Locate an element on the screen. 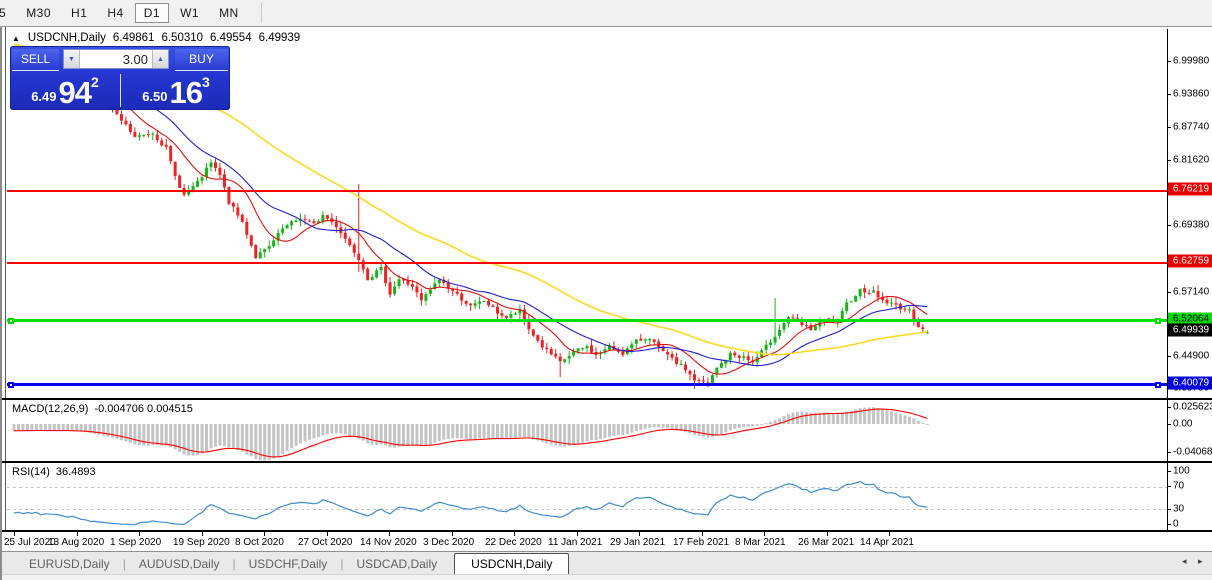 The width and height of the screenshot is (1212, 580). hline-support-blue-left-handle is located at coordinates (11, 385).